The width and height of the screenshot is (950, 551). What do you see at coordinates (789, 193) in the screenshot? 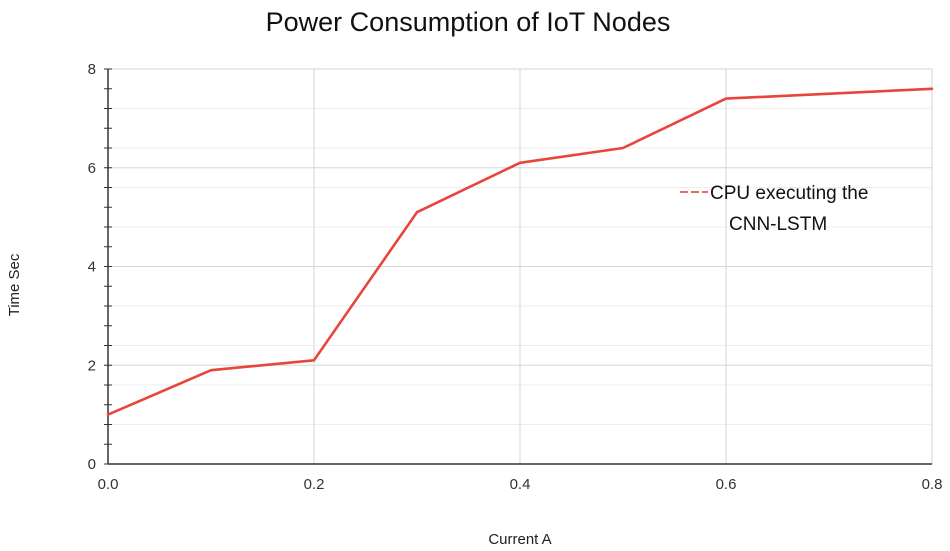
I see `legend-label-line: CPU executing the` at bounding box center [789, 193].